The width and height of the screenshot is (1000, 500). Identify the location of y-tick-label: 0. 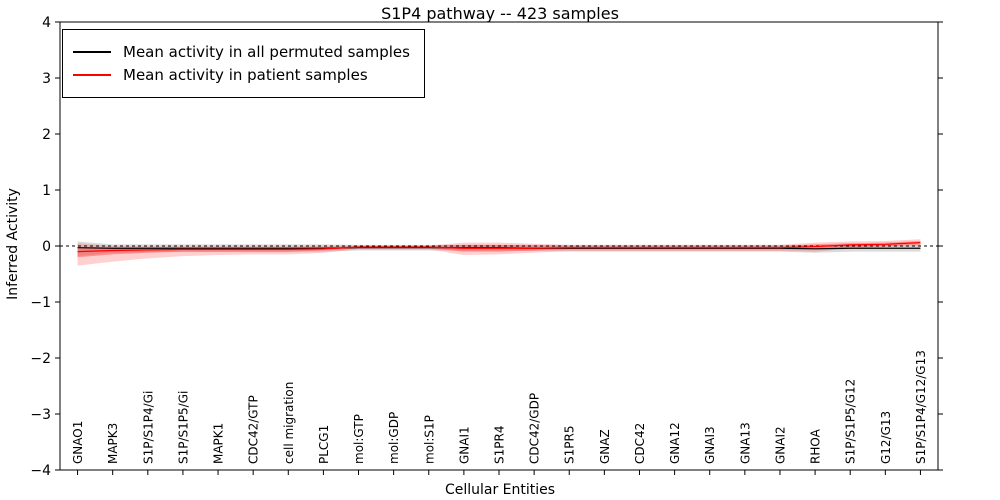
(46, 247).